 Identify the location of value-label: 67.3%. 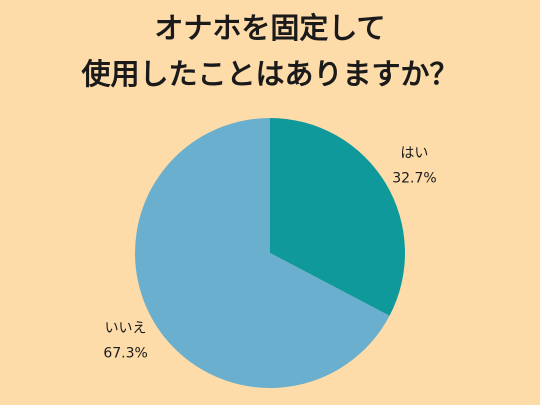
(125, 353).